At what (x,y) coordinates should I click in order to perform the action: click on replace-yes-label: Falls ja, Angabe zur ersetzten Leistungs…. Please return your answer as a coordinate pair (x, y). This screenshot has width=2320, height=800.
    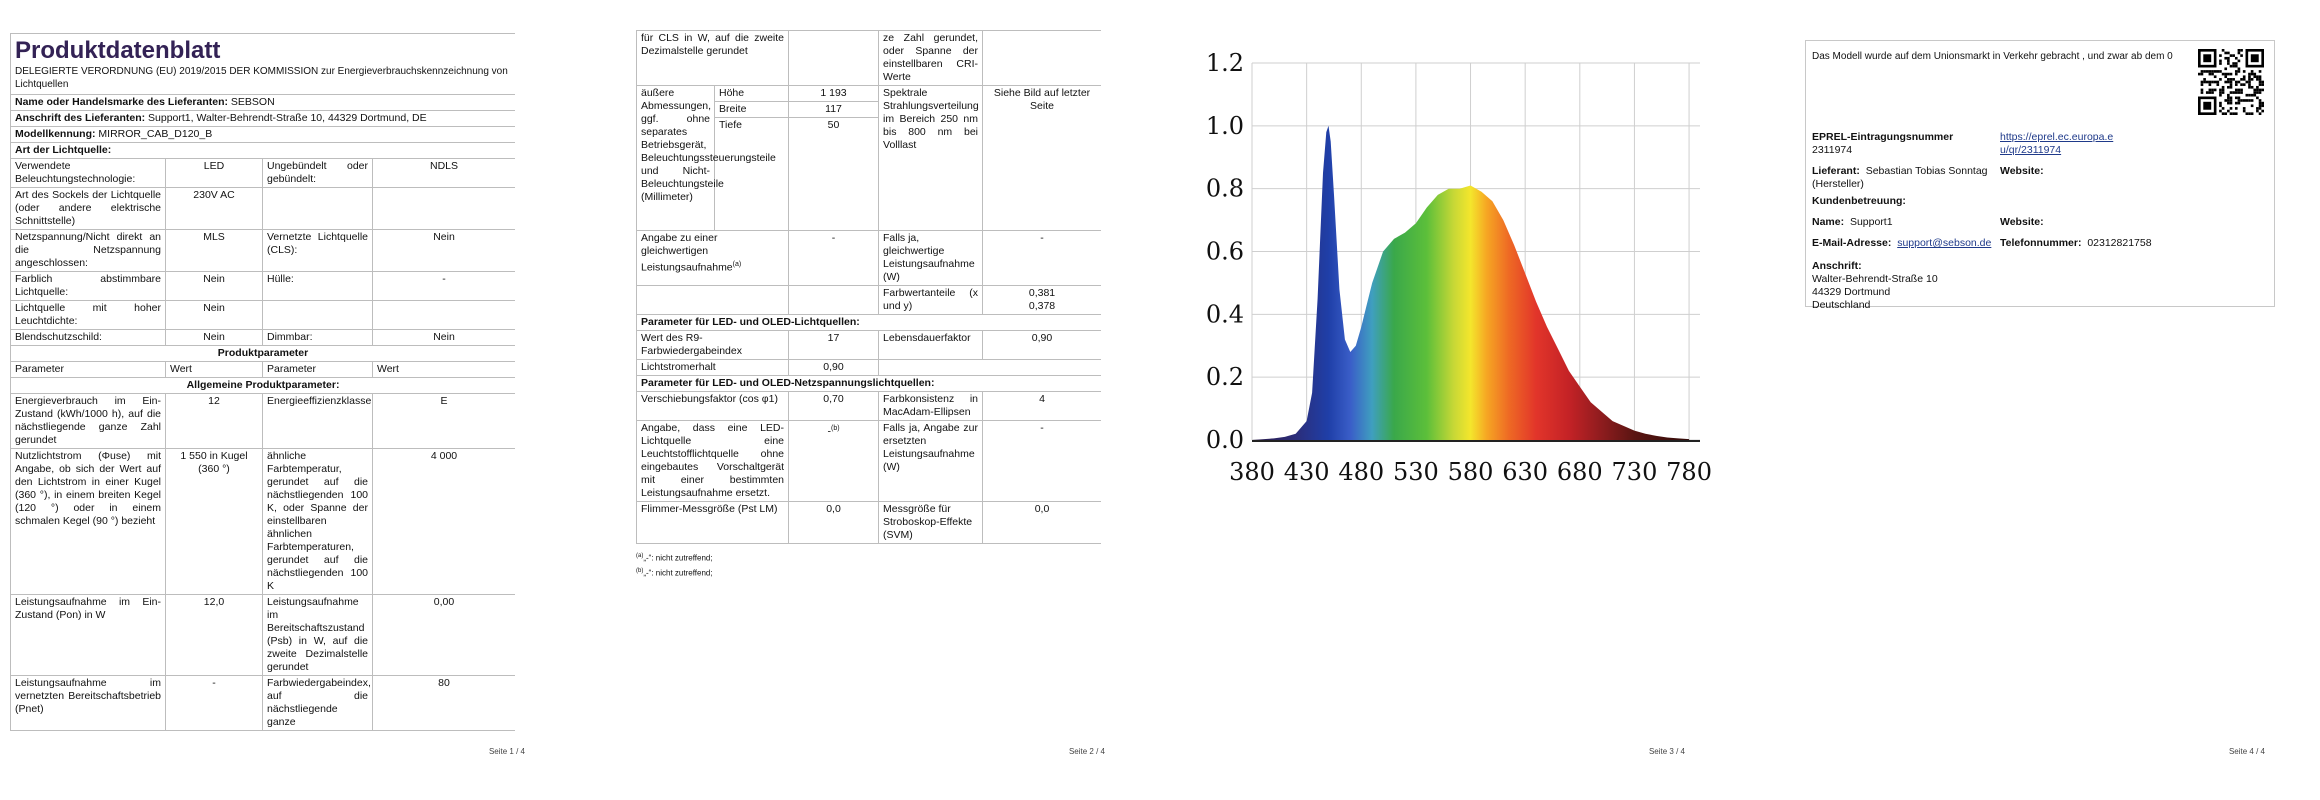
    Looking at the image, I should click on (931, 461).